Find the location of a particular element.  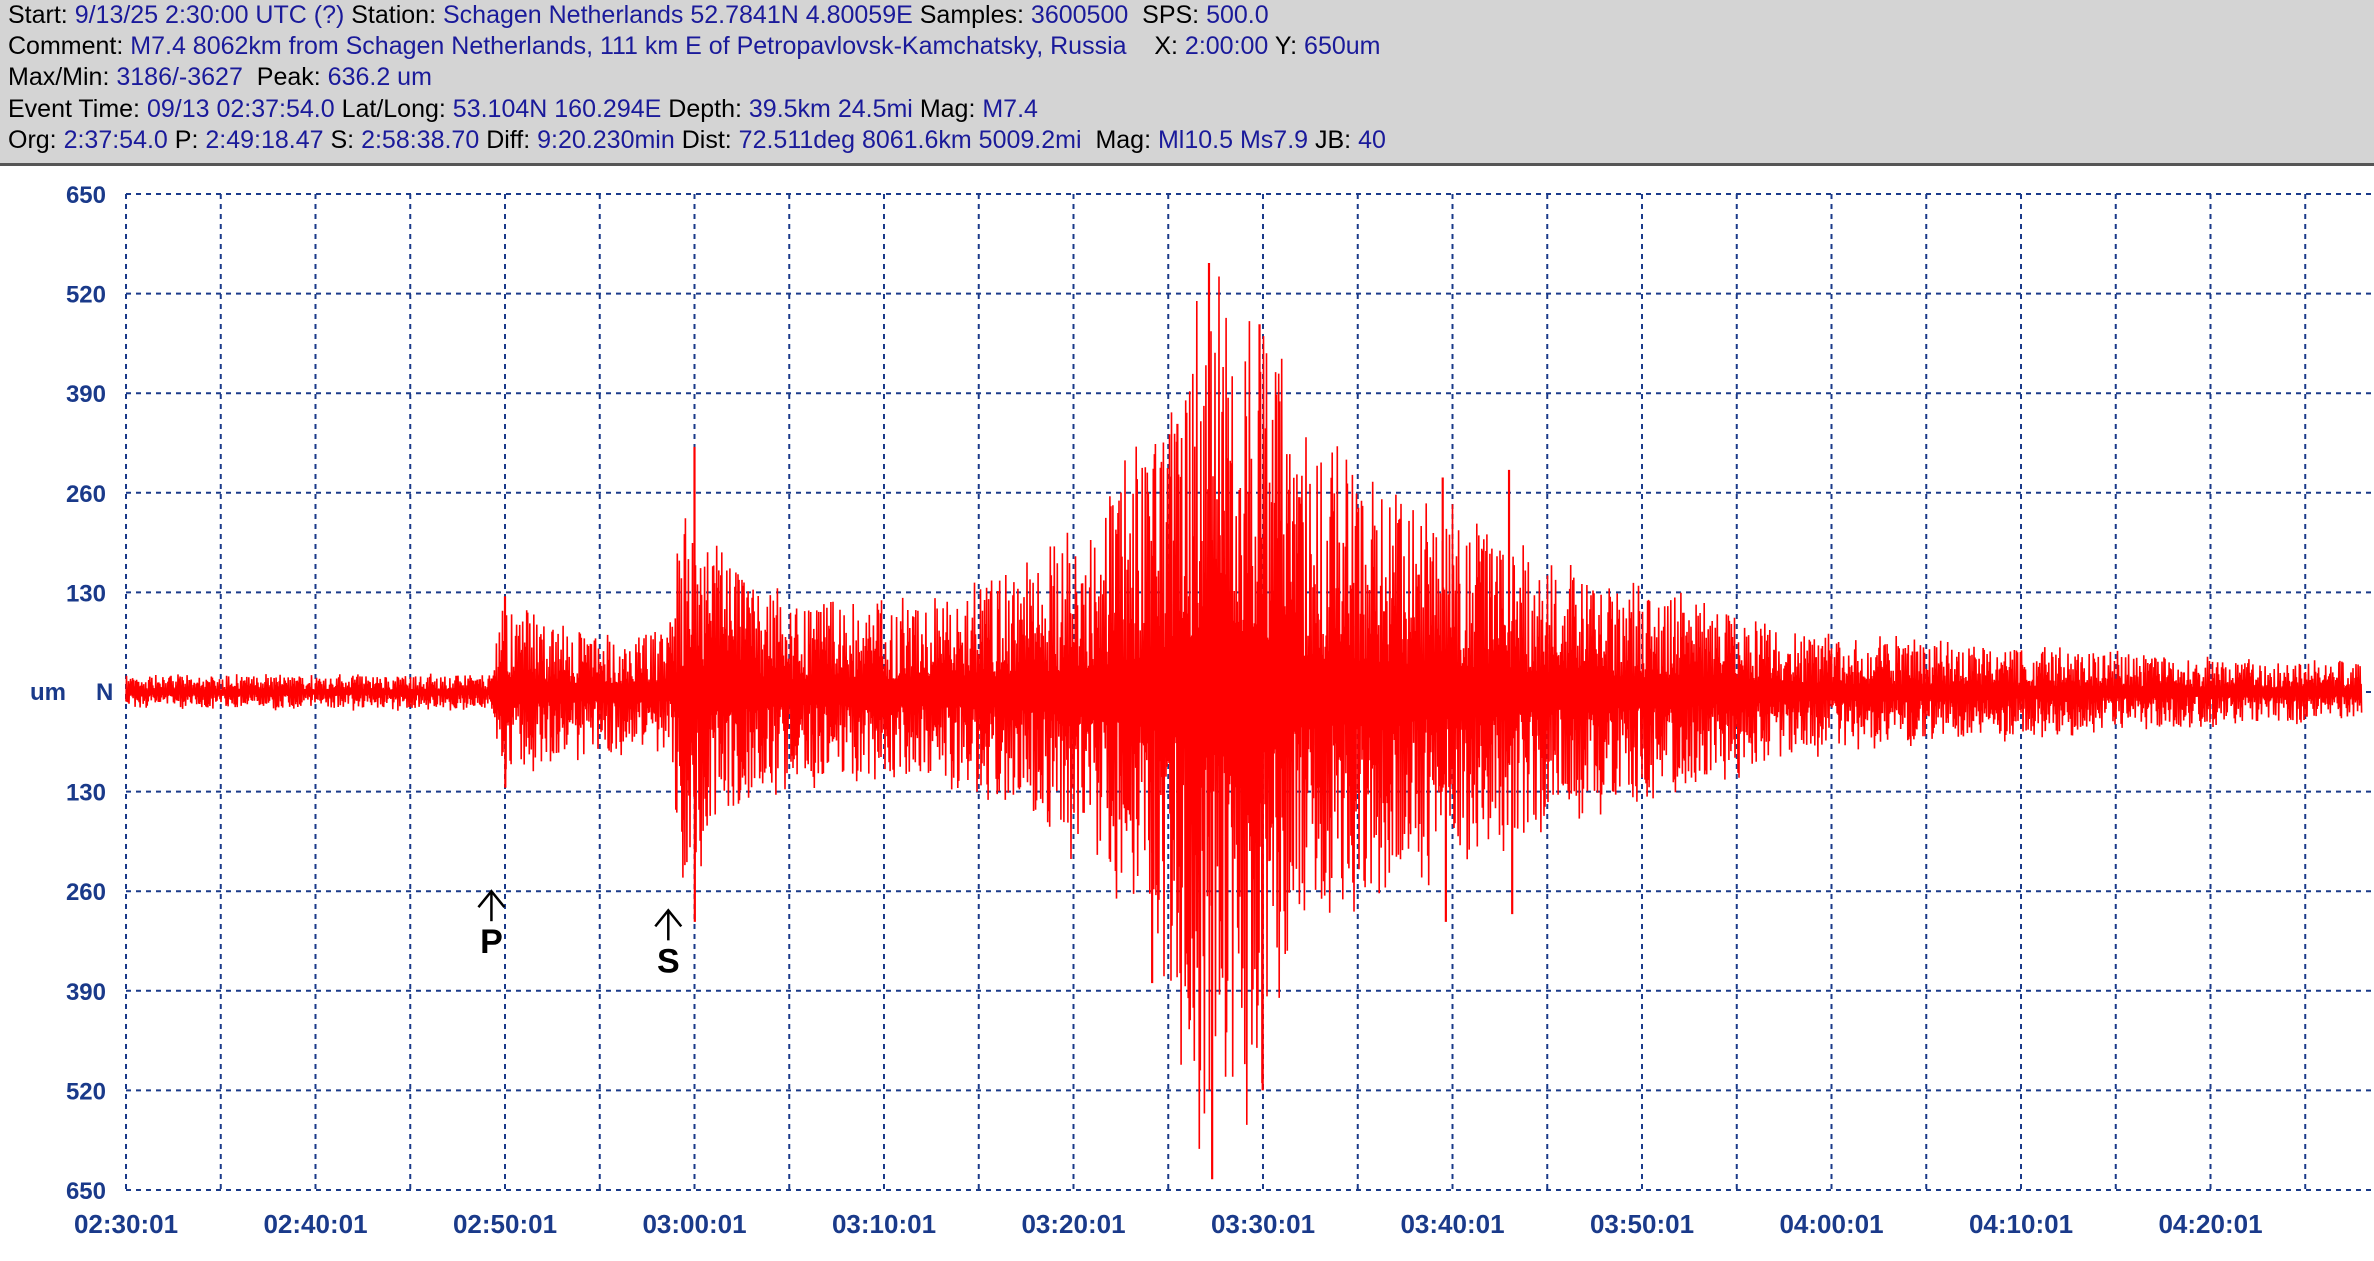

sps-value: 500.0 is located at coordinates (1237, 15).